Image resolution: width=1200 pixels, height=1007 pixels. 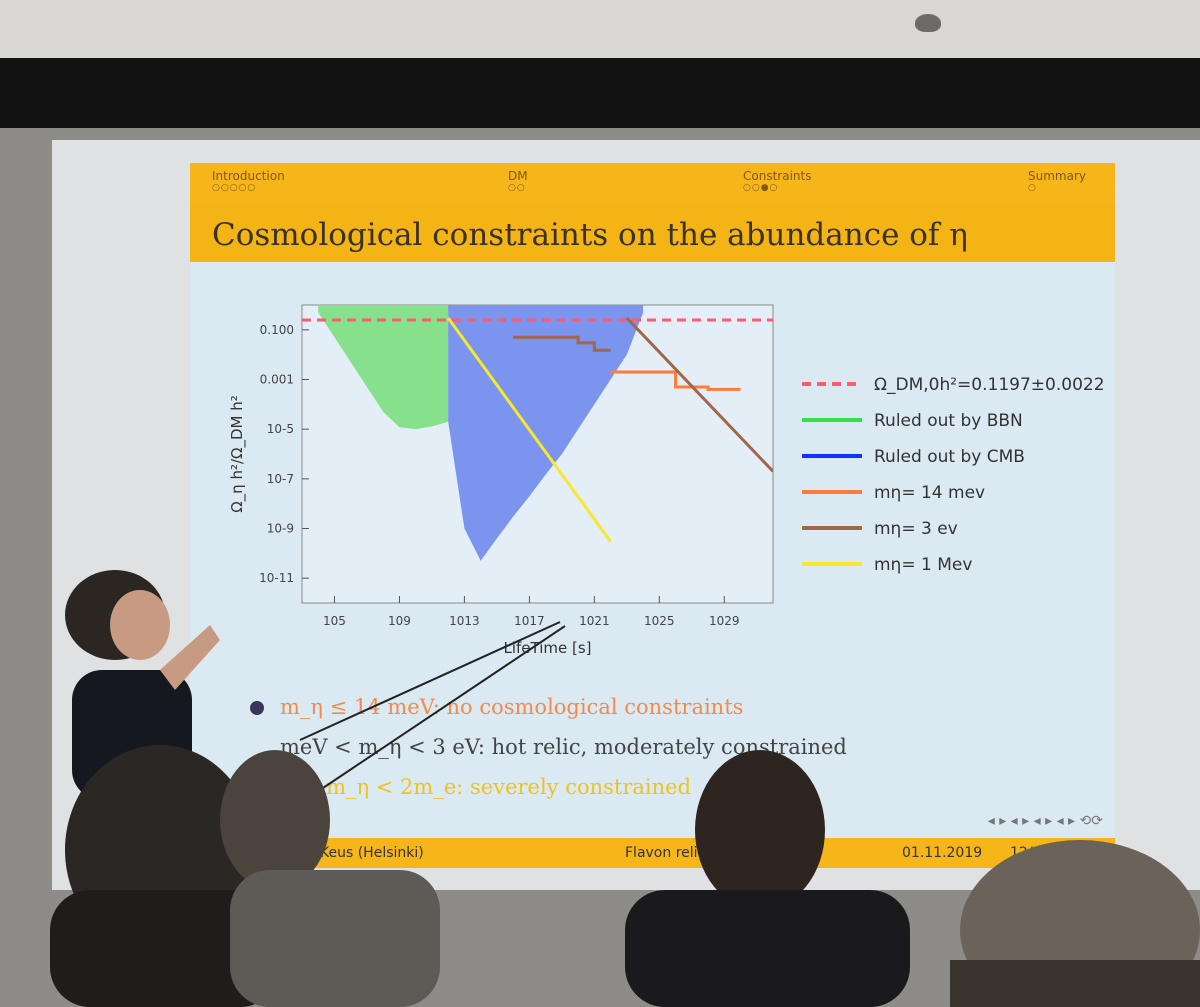 I want to click on x-tick-label: 109, so click(x=399, y=621).